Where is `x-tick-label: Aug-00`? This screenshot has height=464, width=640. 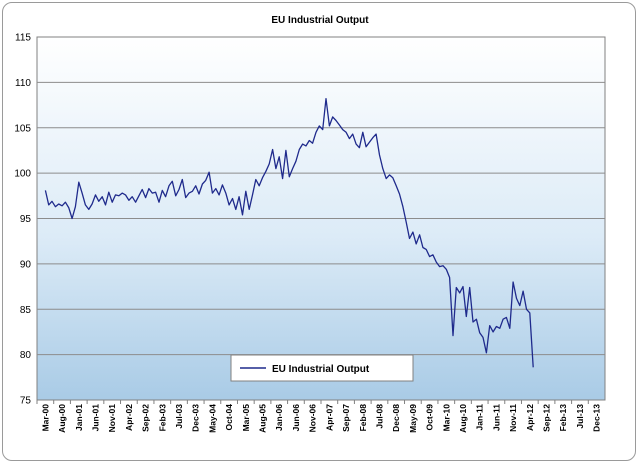
x-tick-label: Aug-00 is located at coordinates (62, 418).